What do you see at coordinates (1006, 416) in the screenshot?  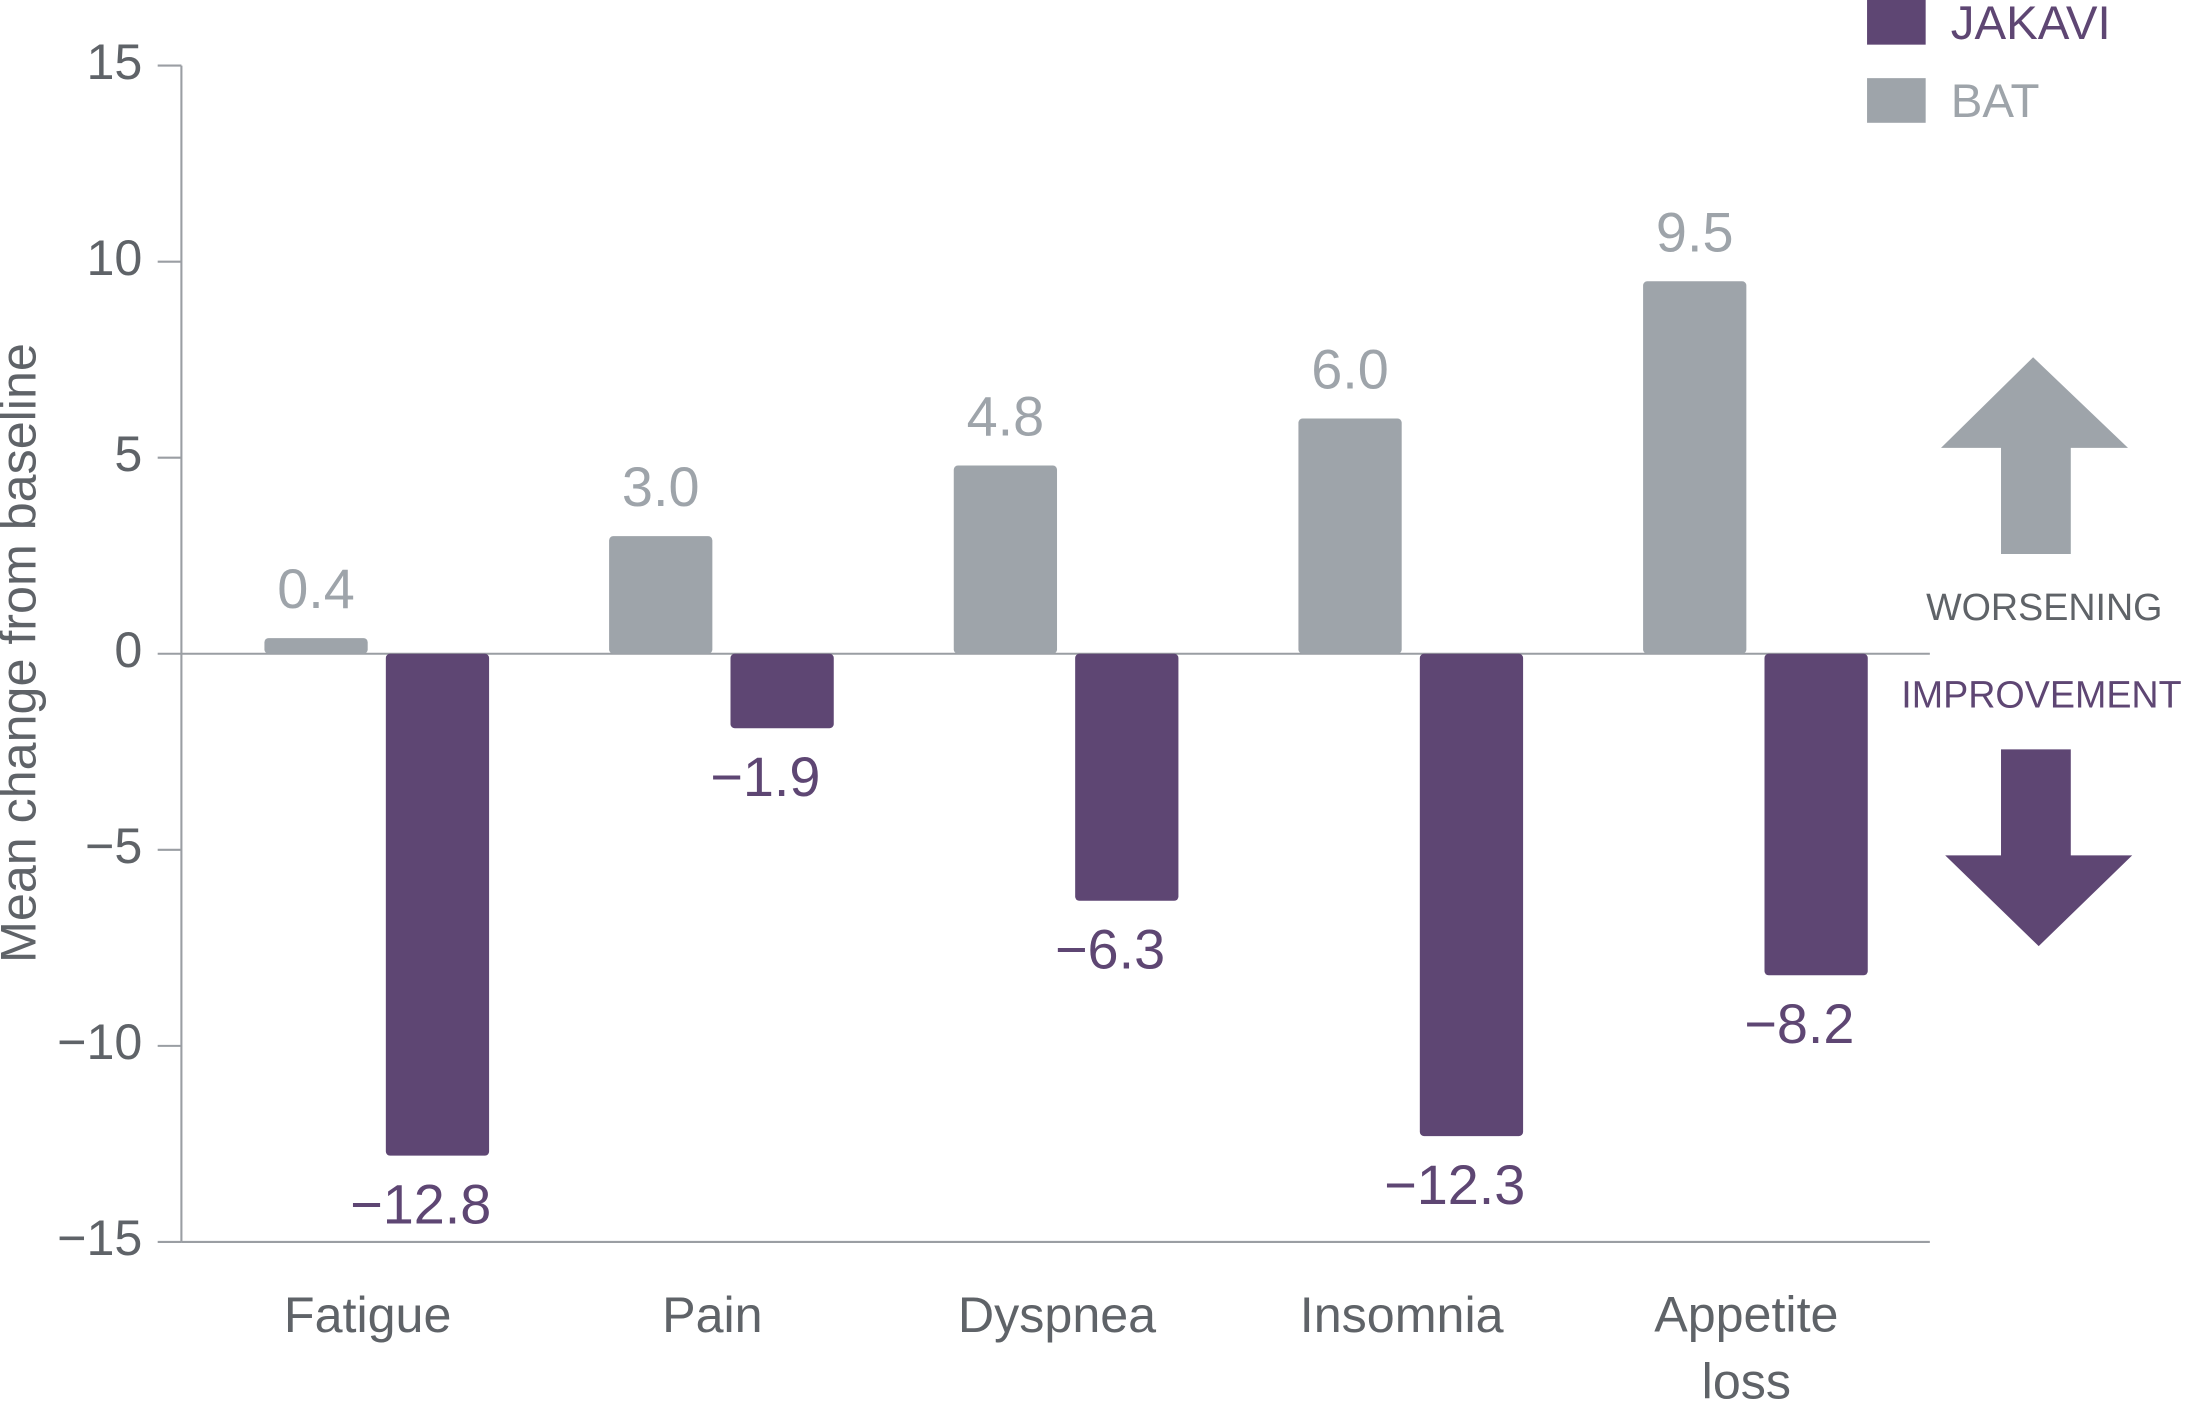 I see `value-label: 4.8` at bounding box center [1006, 416].